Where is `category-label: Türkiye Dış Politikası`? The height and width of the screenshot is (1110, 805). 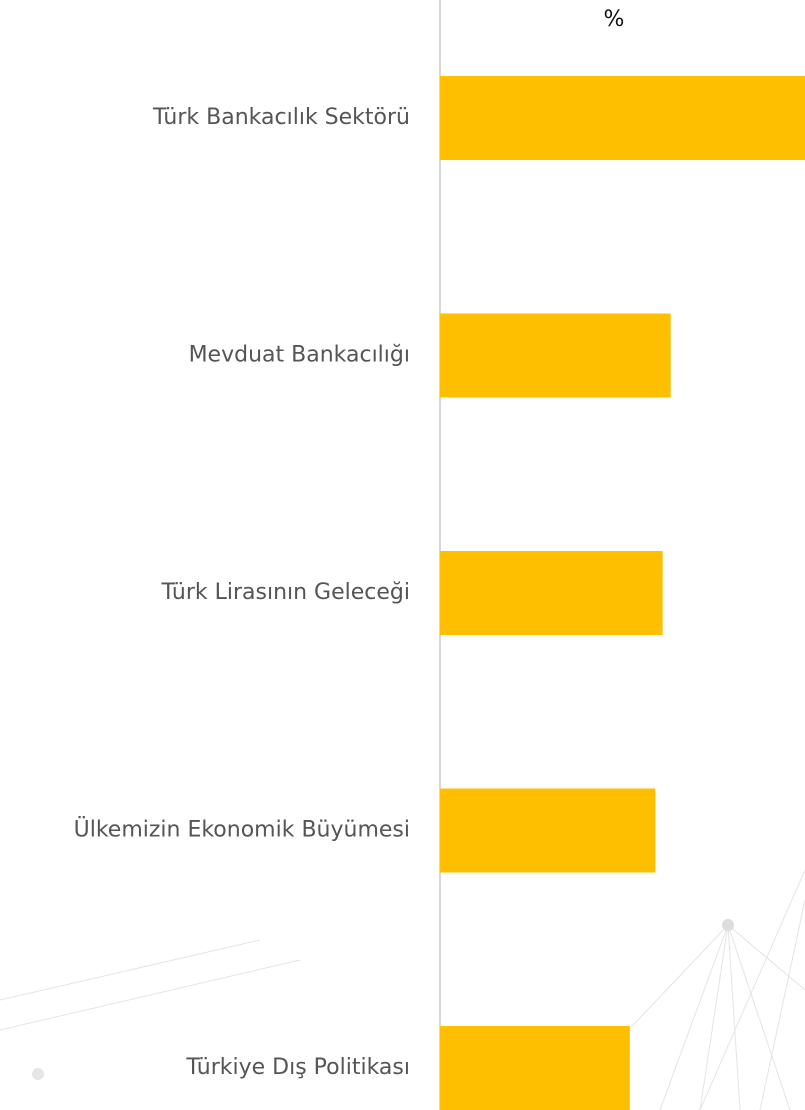 category-label: Türkiye Dış Politikası is located at coordinates (297, 1067).